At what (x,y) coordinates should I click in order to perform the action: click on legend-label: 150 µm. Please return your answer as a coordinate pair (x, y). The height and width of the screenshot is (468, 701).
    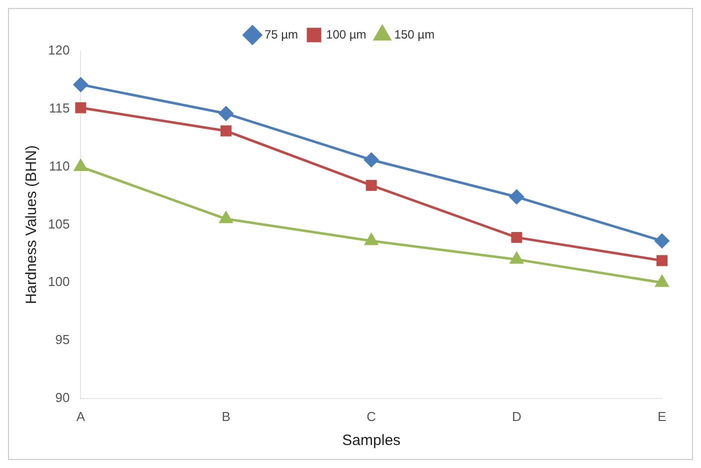
    Looking at the image, I should click on (414, 34).